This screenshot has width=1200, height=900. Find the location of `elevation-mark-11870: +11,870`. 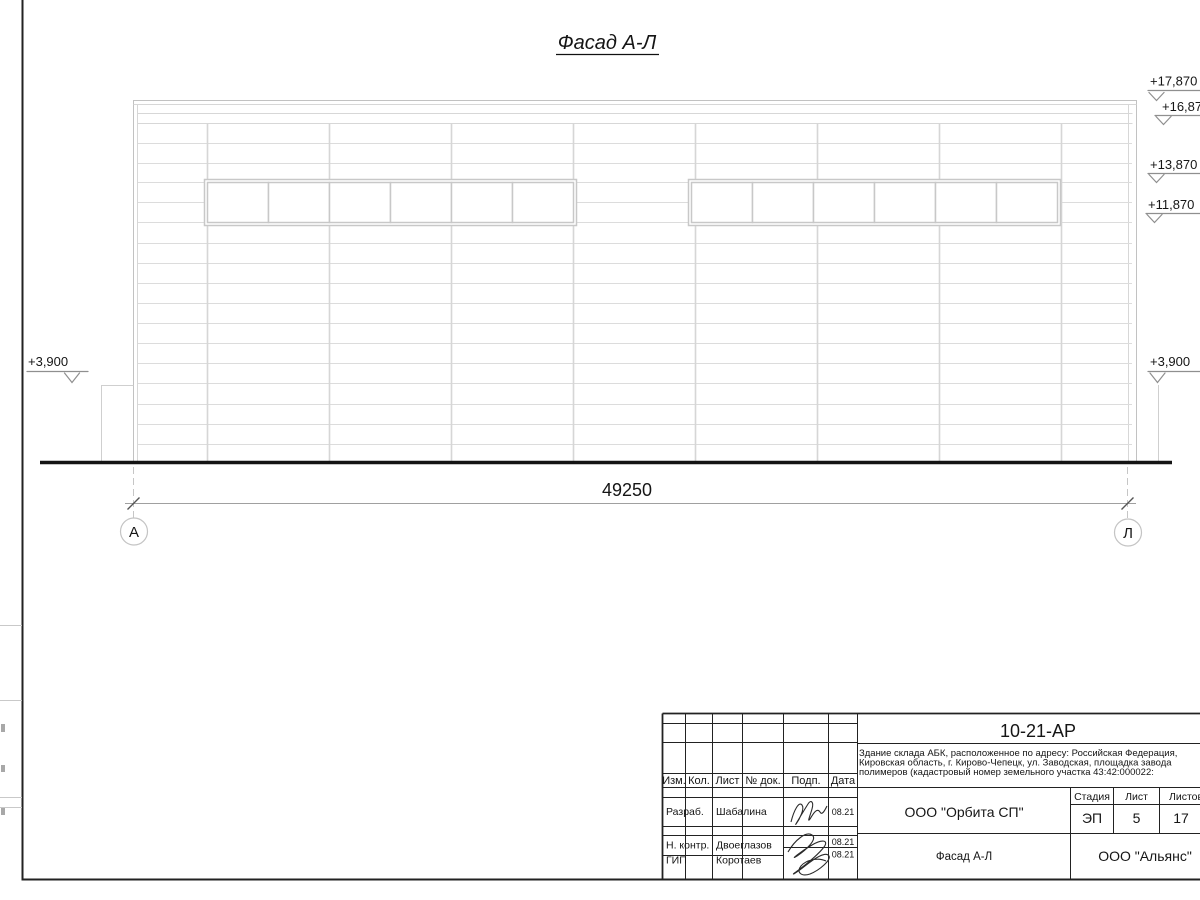

elevation-mark-11870: +11,870 is located at coordinates (1172, 210).